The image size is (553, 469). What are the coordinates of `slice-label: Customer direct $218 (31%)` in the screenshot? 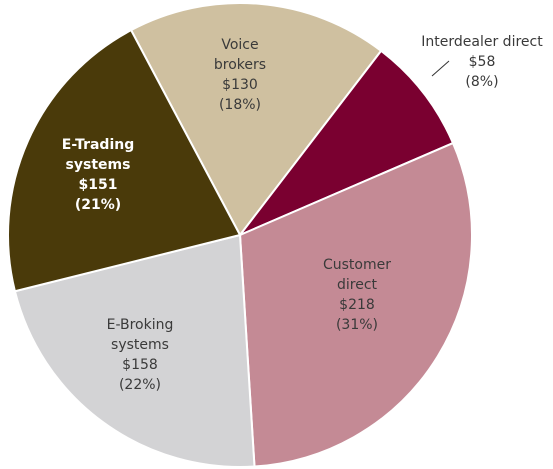 It's located at (357, 295).